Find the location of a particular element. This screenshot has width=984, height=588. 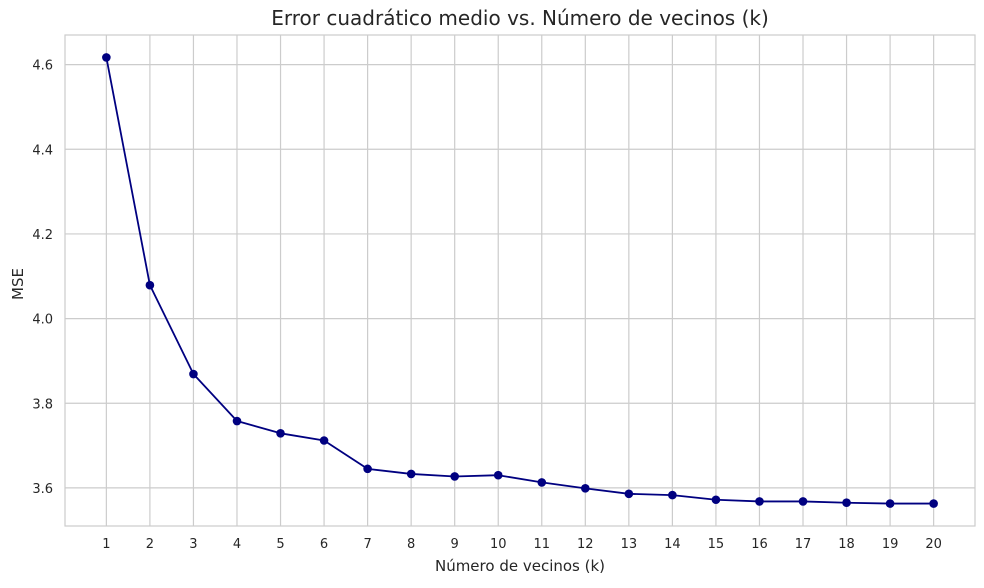

x-tick-label: 2 is located at coordinates (150, 544).